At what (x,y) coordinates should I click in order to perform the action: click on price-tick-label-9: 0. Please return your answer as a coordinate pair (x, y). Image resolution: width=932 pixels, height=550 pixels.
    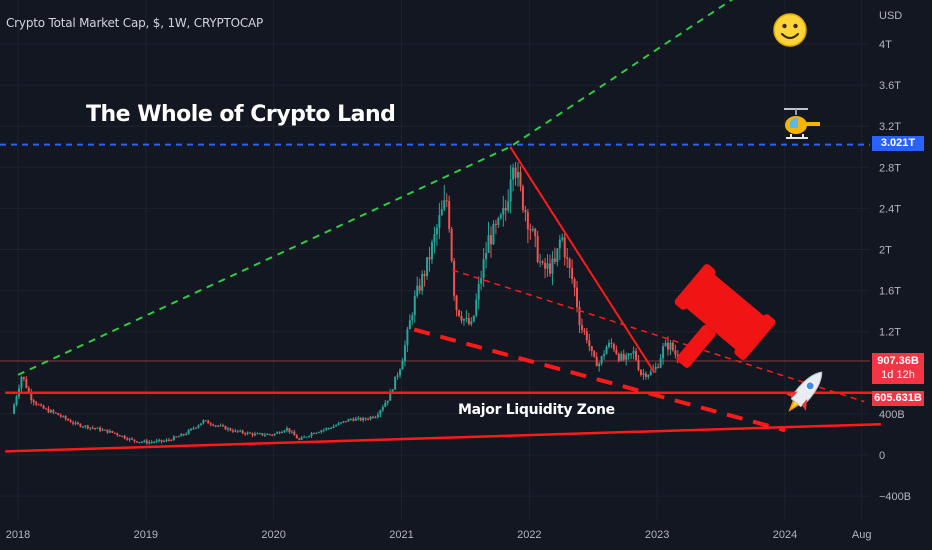
    Looking at the image, I should click on (882, 456).